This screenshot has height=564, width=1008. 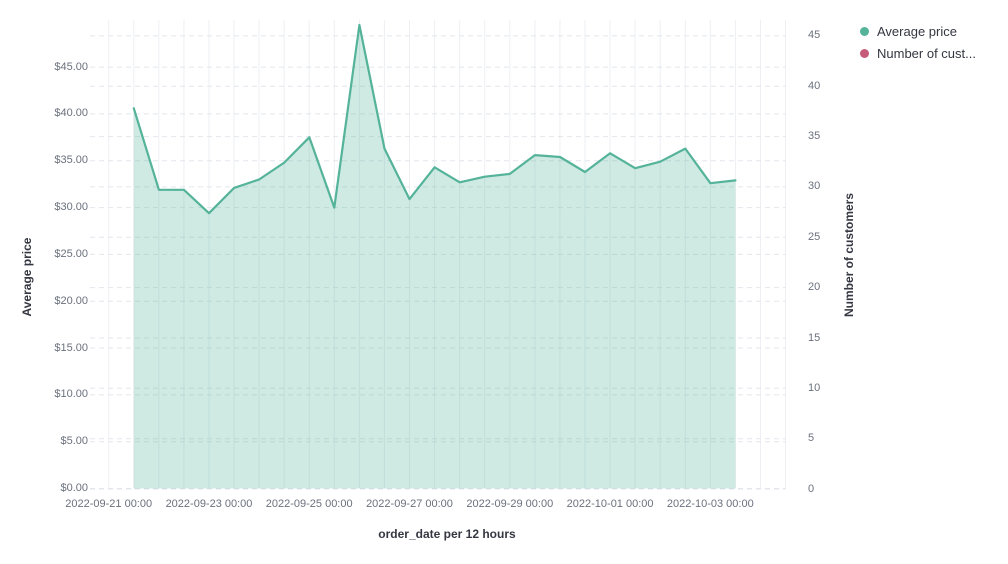 I want to click on x-axis-tick-label: 2022-09-25 00:00, so click(x=309, y=504).